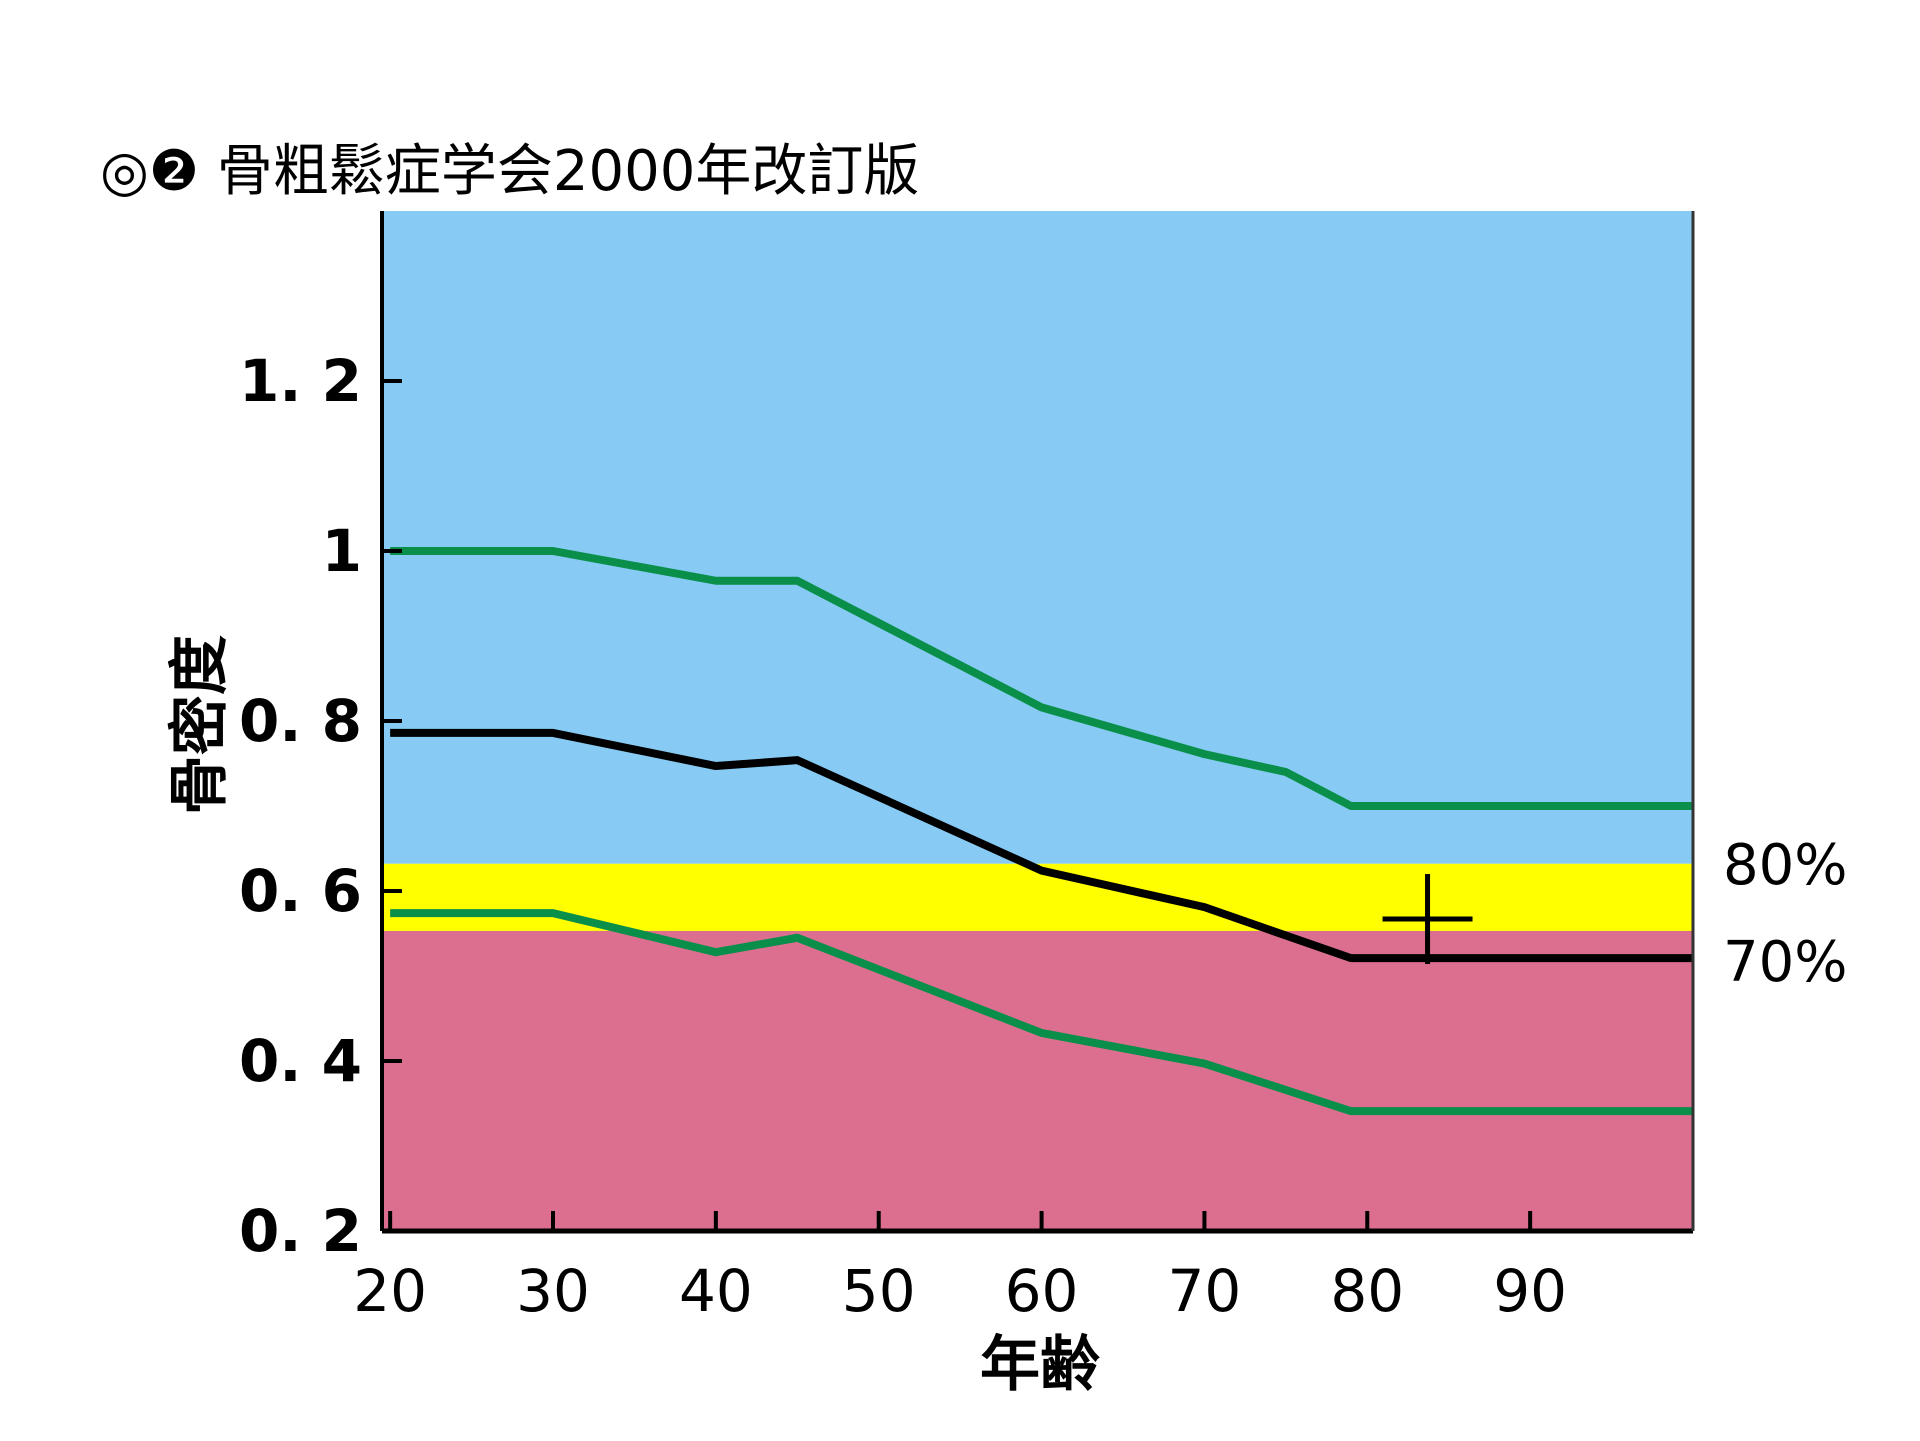 The height and width of the screenshot is (1441, 1920). I want to click on y-tick-label: 0. 8, so click(300, 721).